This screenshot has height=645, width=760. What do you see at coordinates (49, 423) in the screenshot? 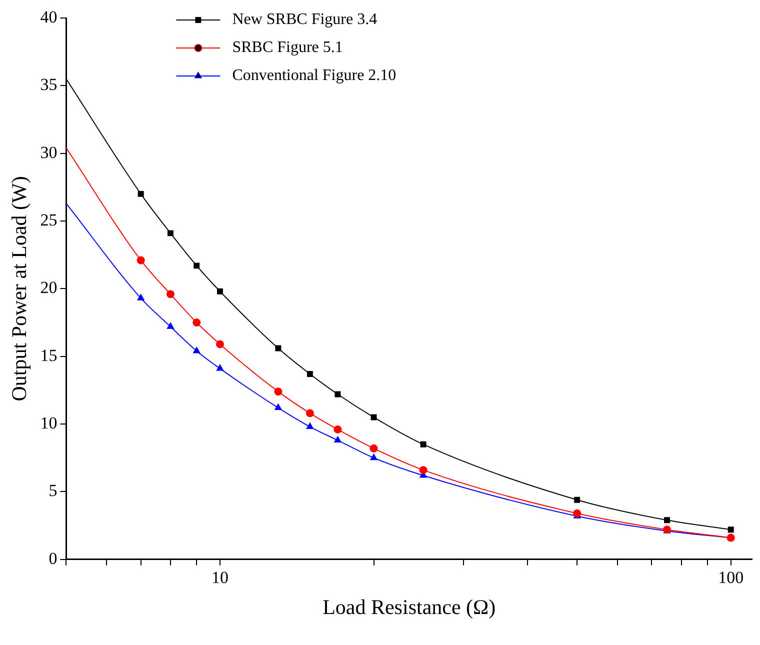
I see `y-tick-label: 10` at bounding box center [49, 423].